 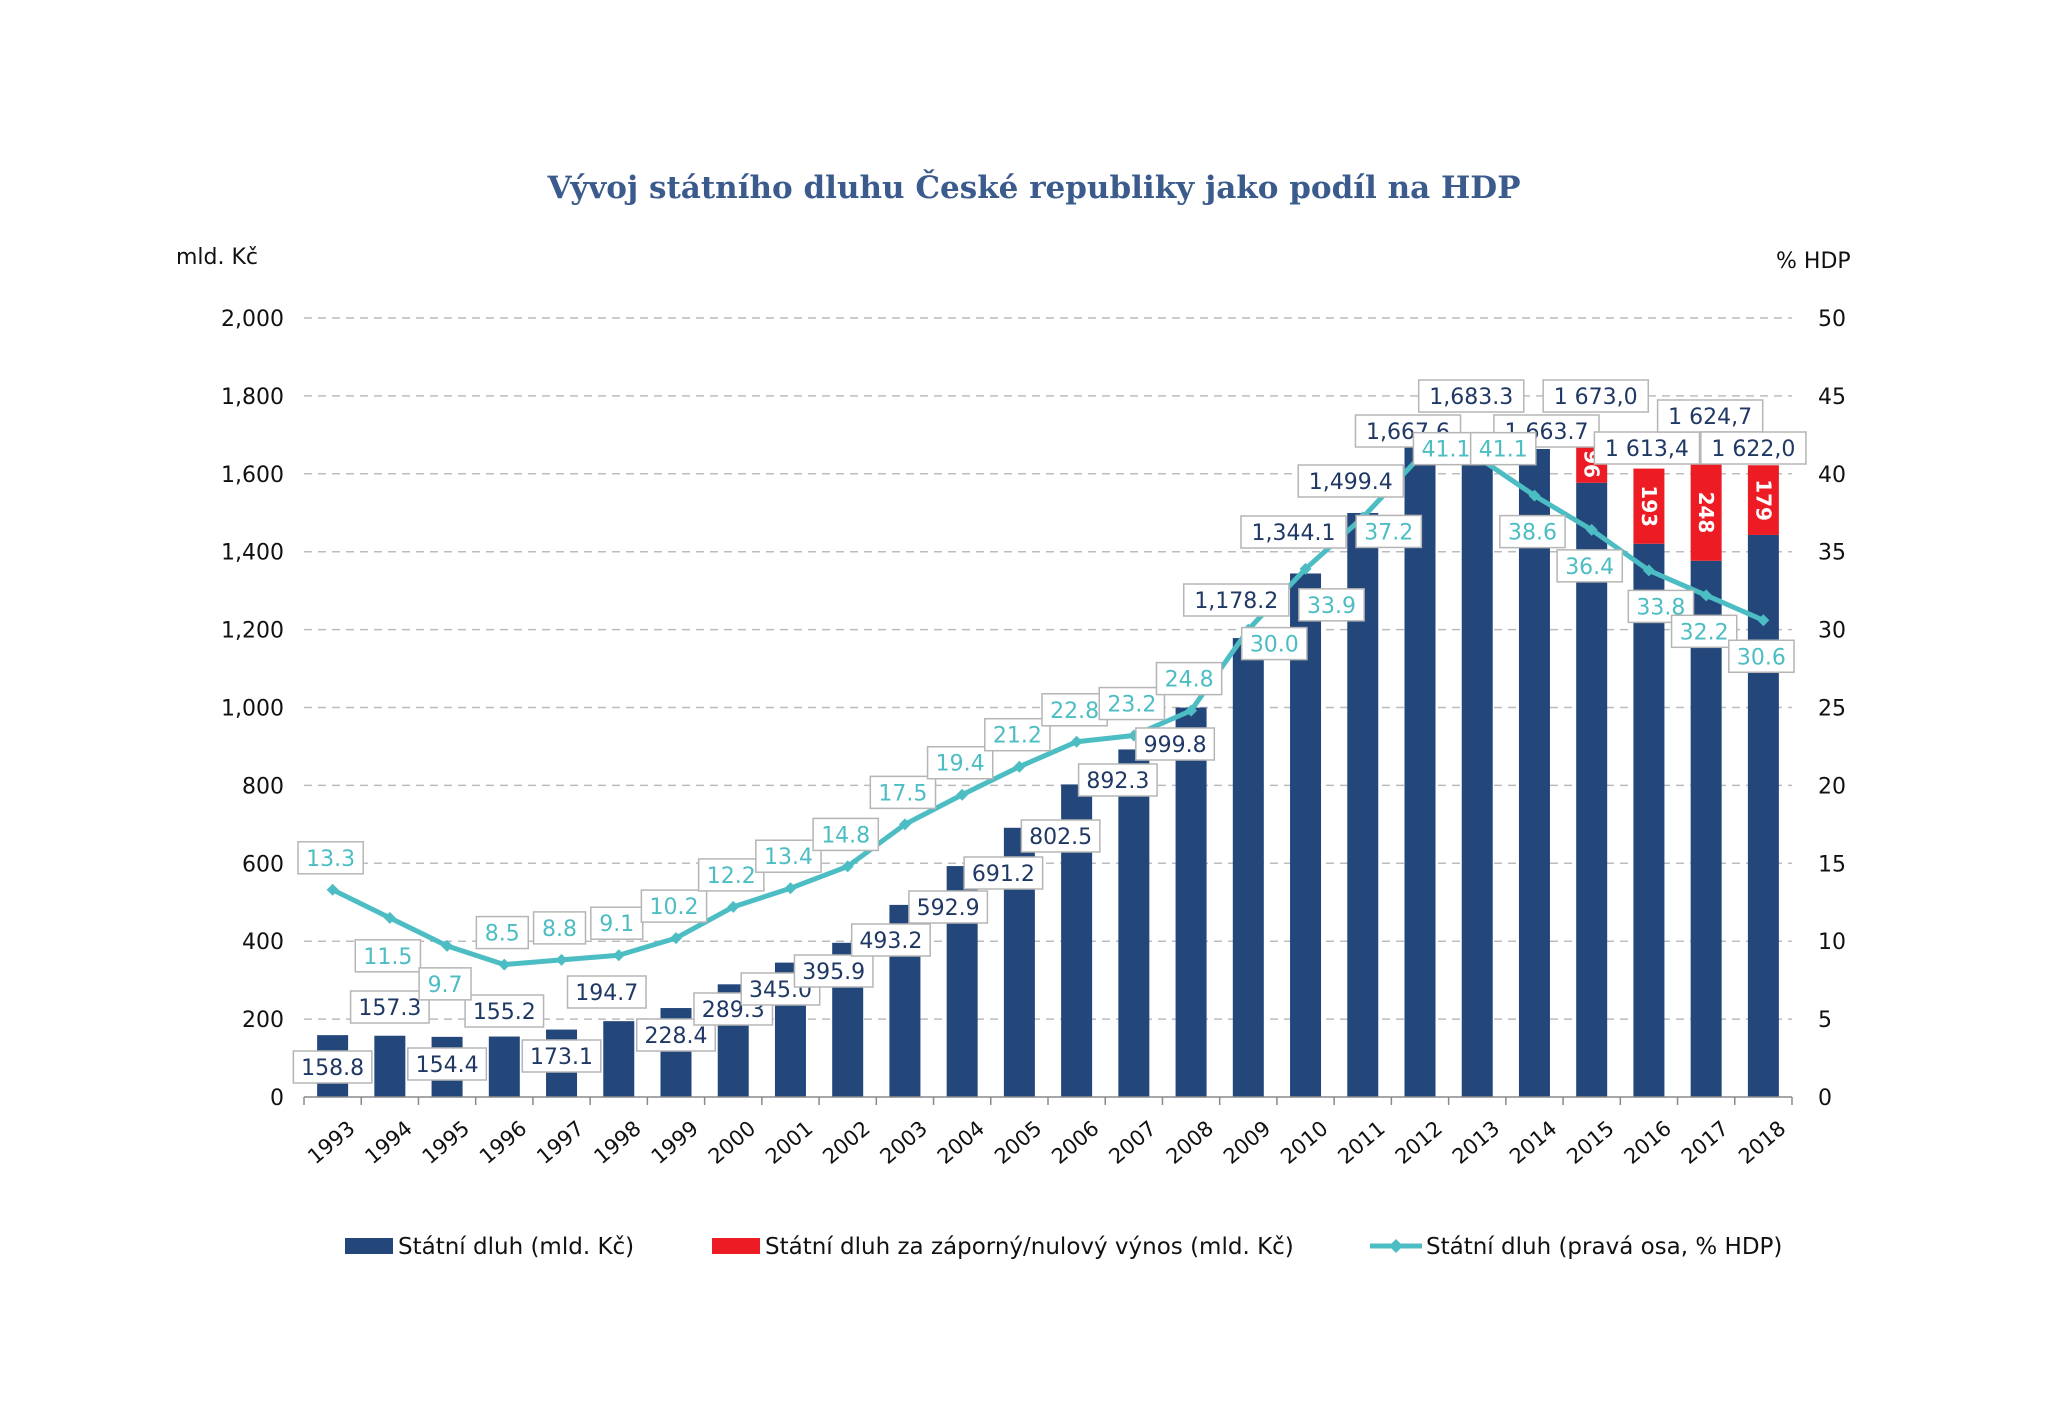 I want to click on negative-yield-label: 248, so click(x=1706, y=513).